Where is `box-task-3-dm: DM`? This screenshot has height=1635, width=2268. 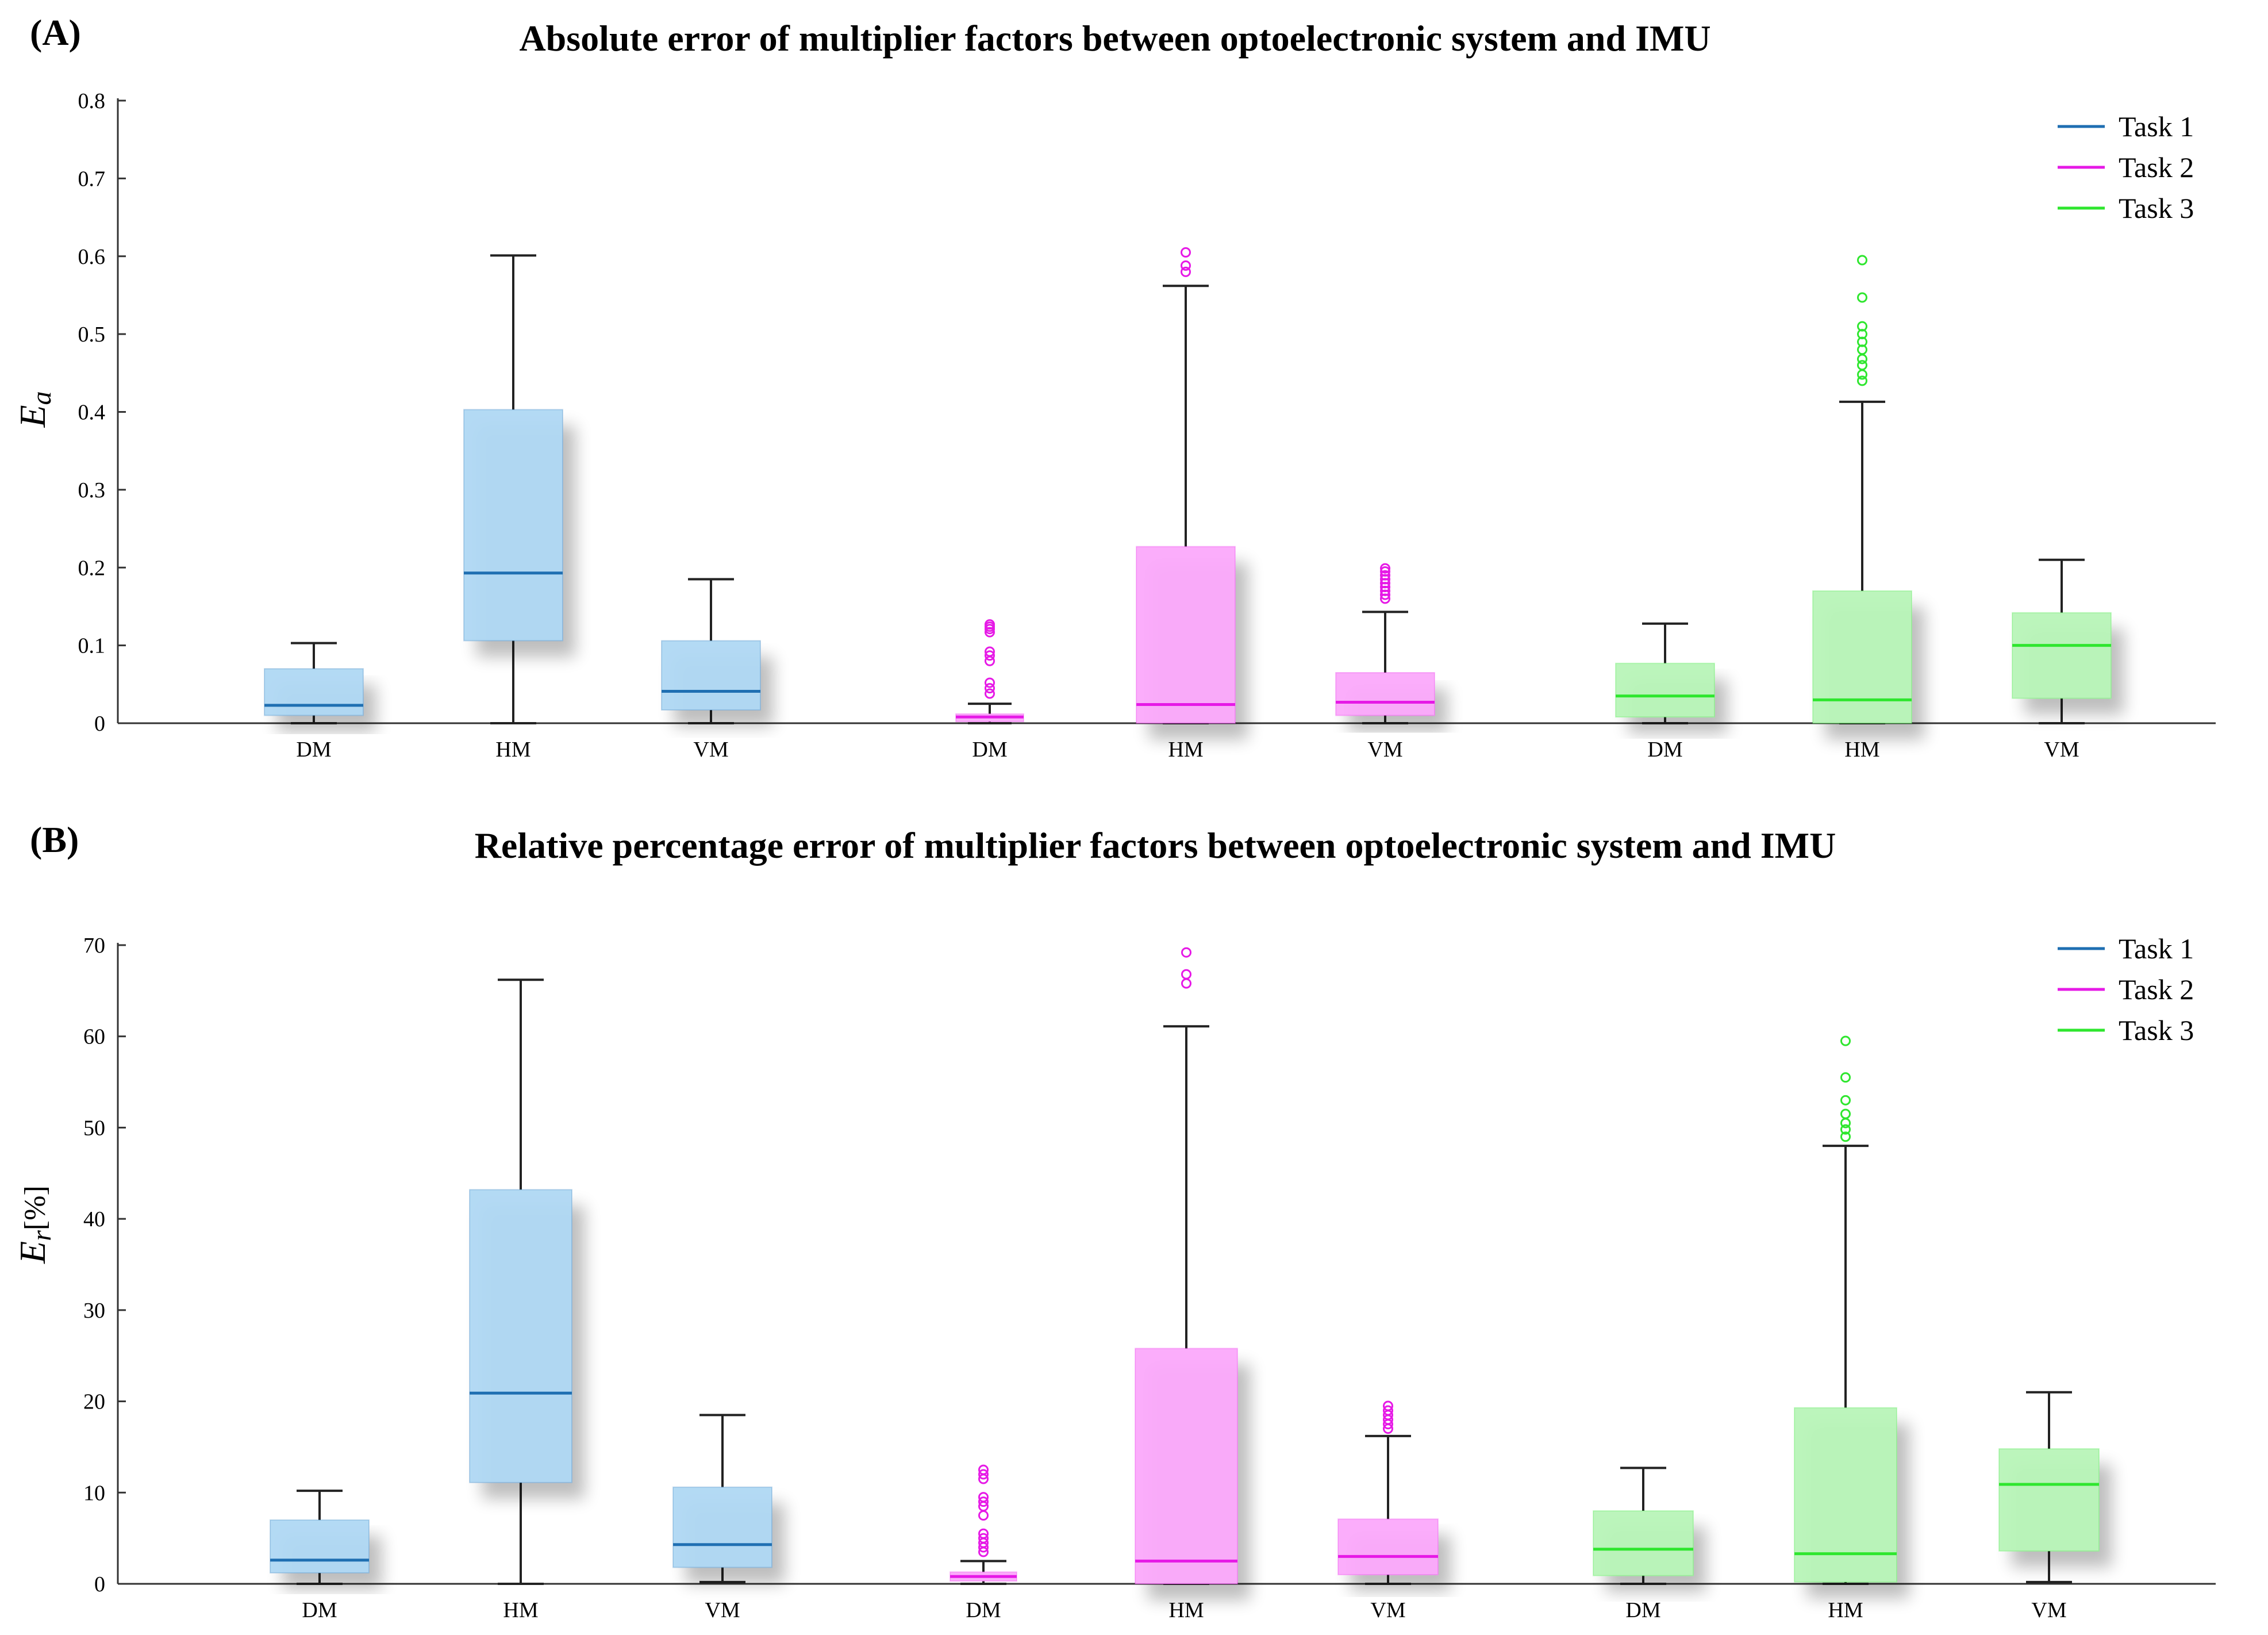 box-task-3-dm: DM is located at coordinates (1643, 1545).